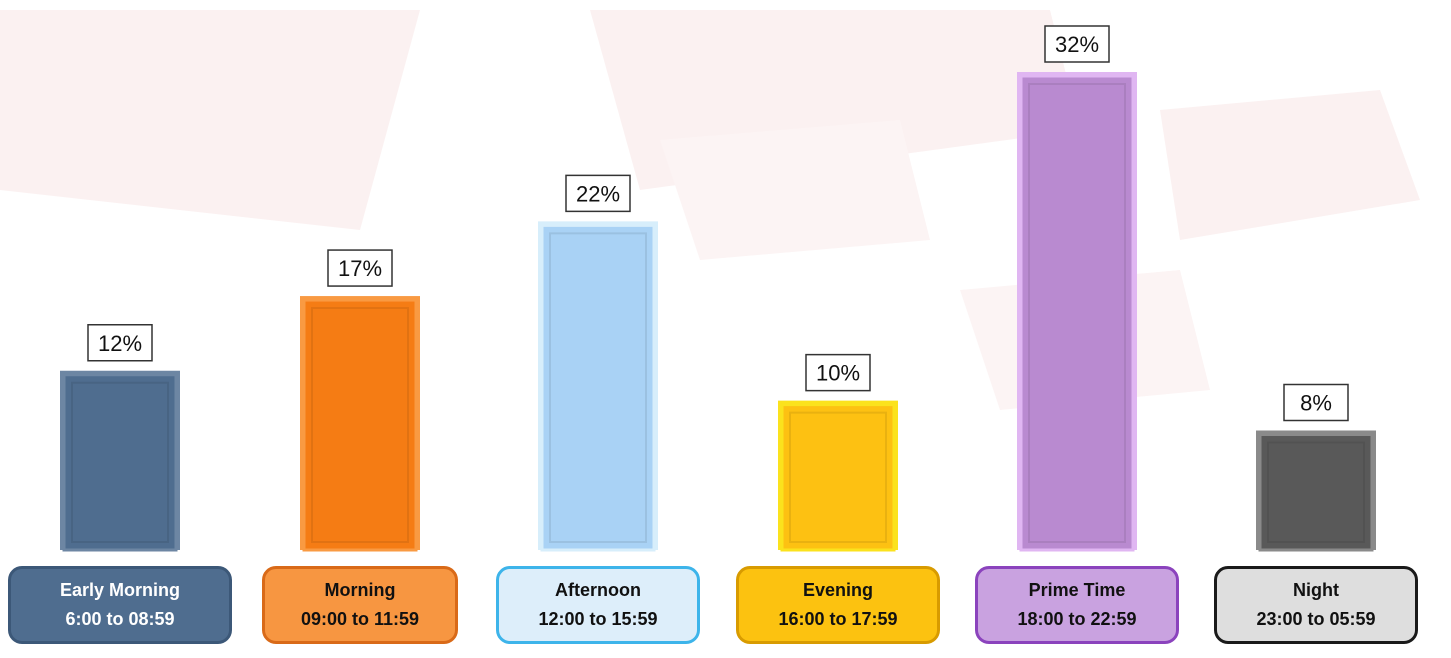  Describe the element at coordinates (1316, 590) in the screenshot. I see `category-label-night: Night` at that location.